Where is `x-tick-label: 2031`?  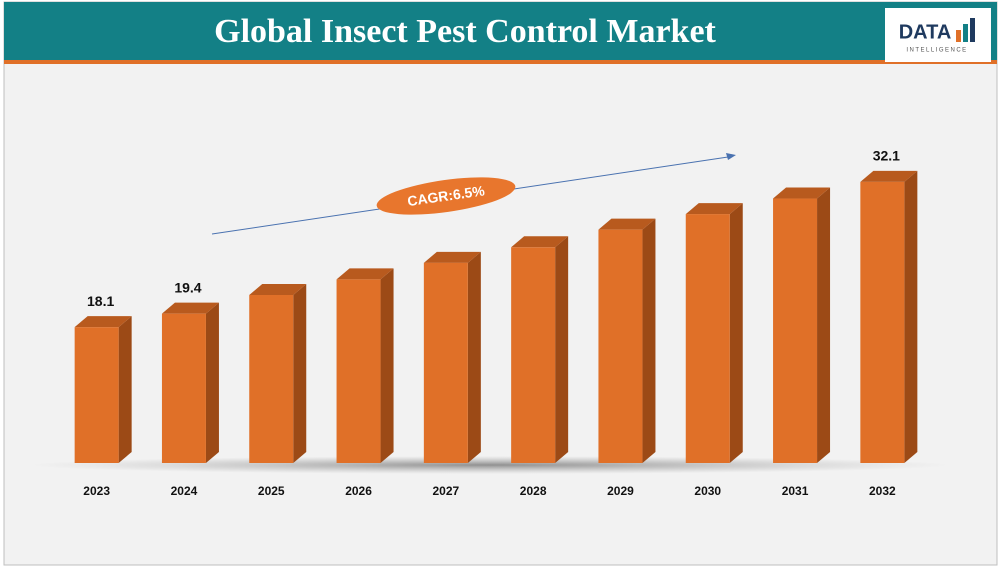
x-tick-label: 2031 is located at coordinates (795, 491).